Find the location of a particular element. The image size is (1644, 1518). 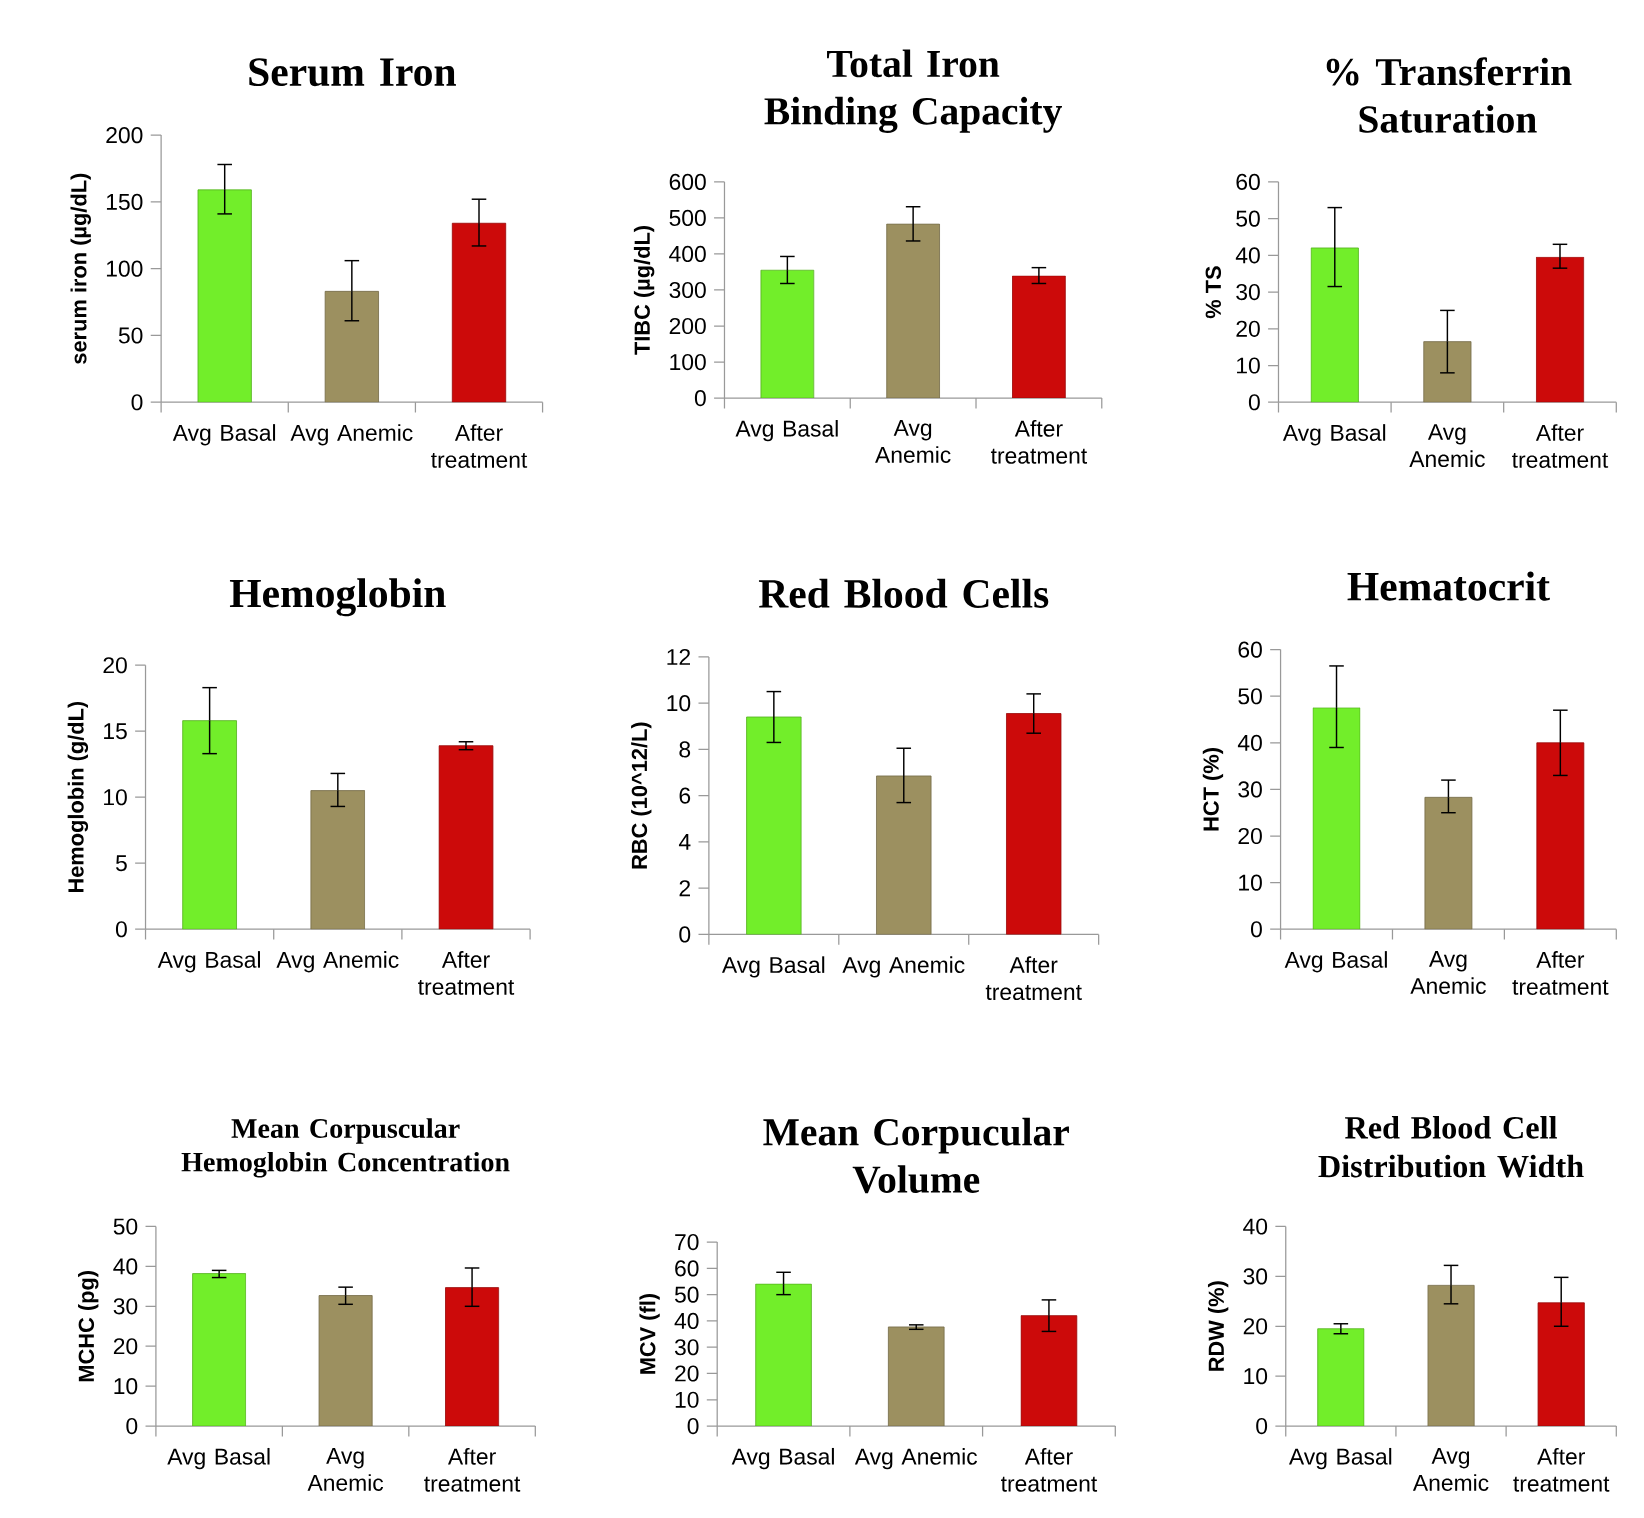

y-axis-title: HCT (%) is located at coordinates (1213, 789).